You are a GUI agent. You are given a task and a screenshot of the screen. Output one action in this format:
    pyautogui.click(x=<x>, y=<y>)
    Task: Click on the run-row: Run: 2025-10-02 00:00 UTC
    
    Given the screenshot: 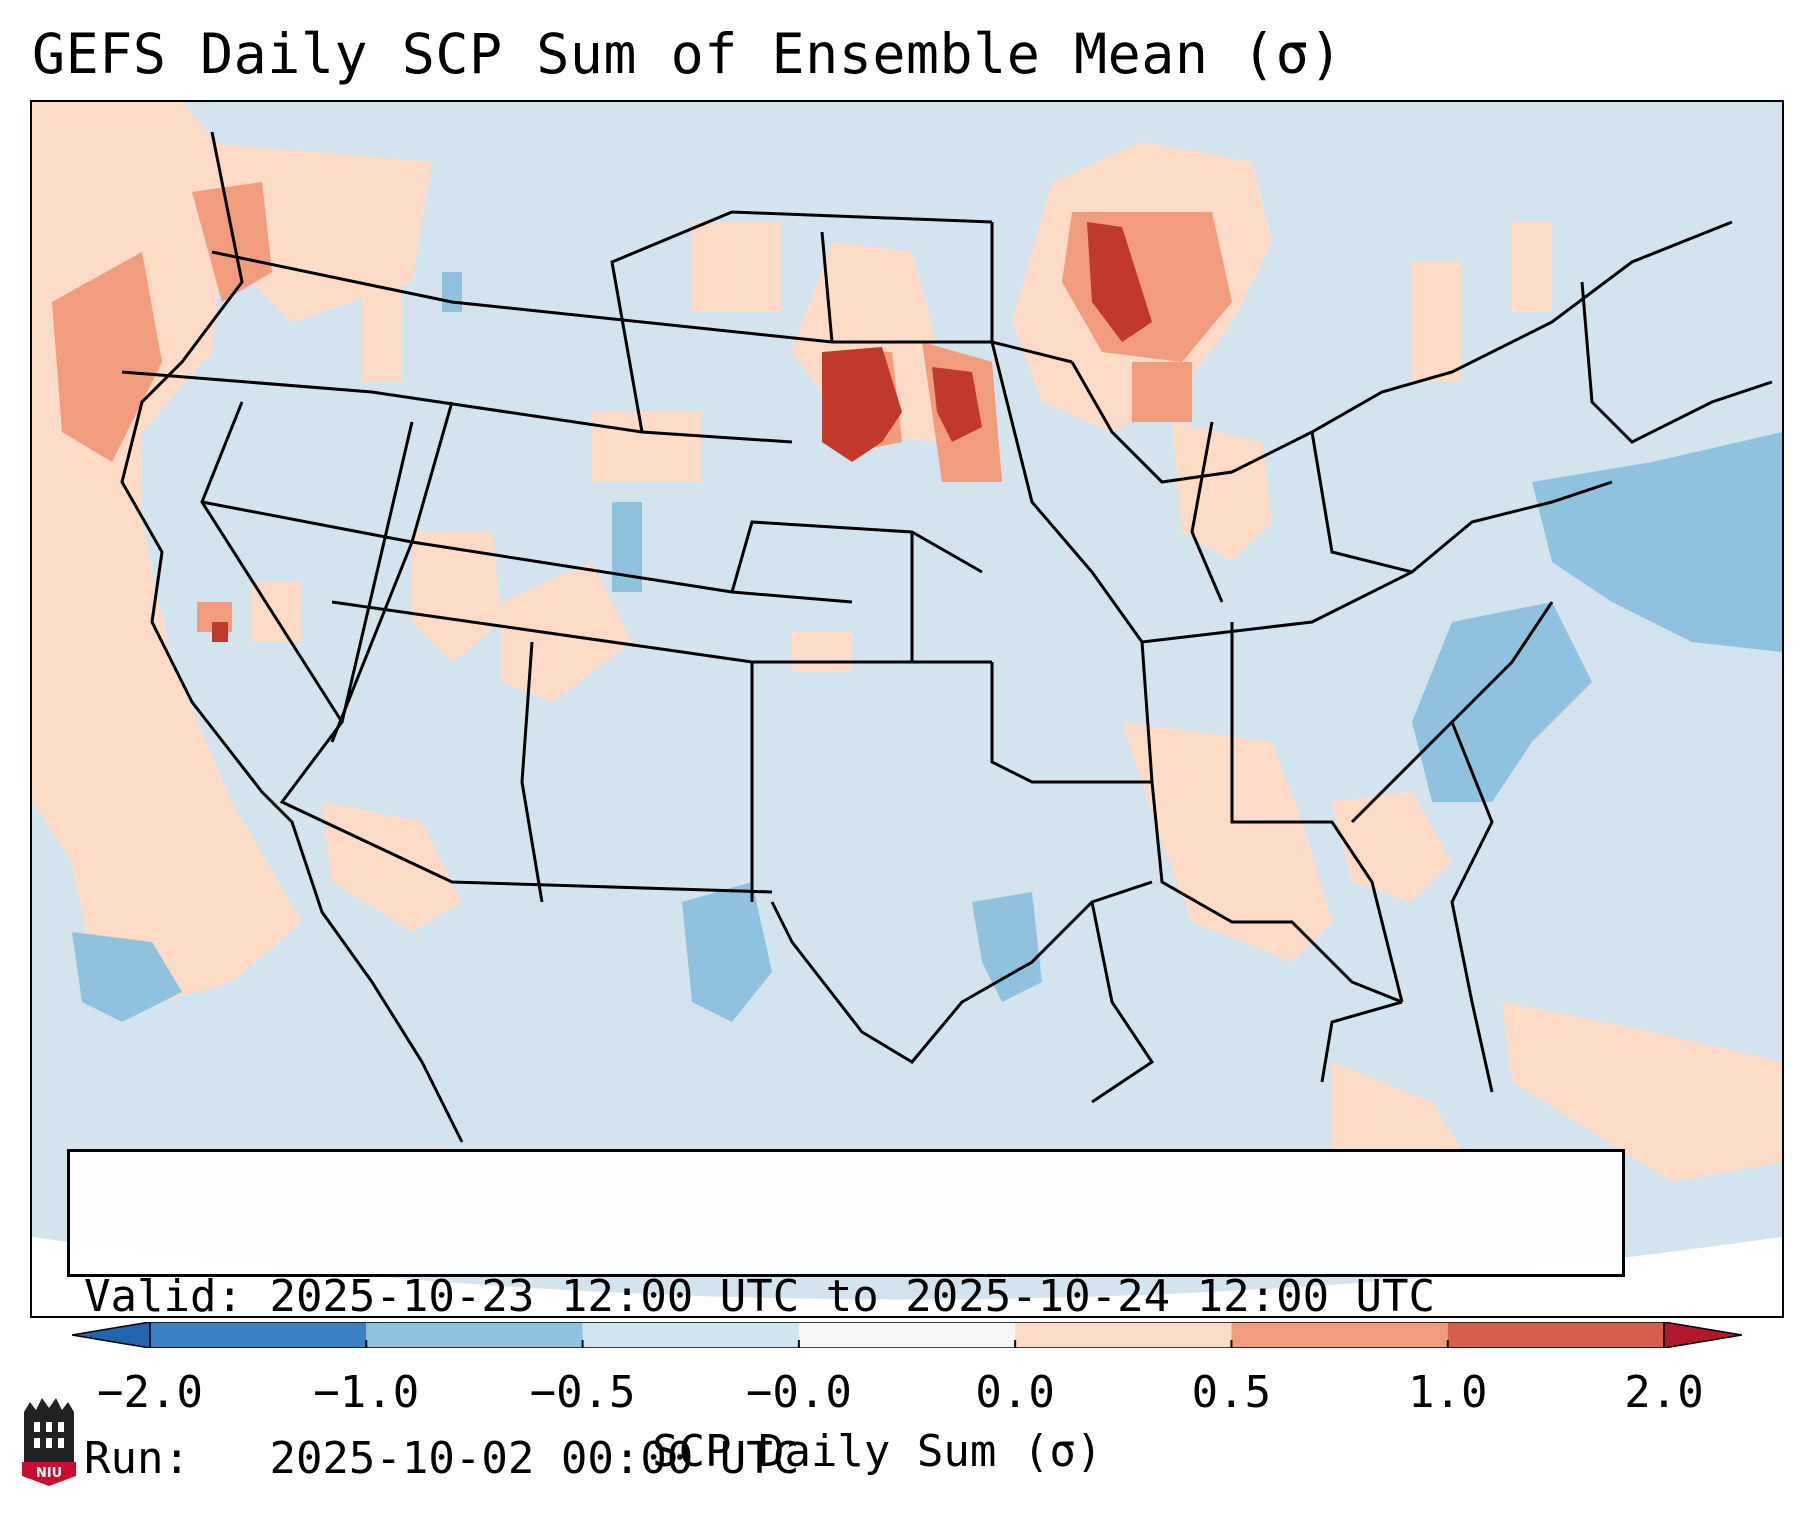 What is the action you would take?
    pyautogui.click(x=846, y=1459)
    